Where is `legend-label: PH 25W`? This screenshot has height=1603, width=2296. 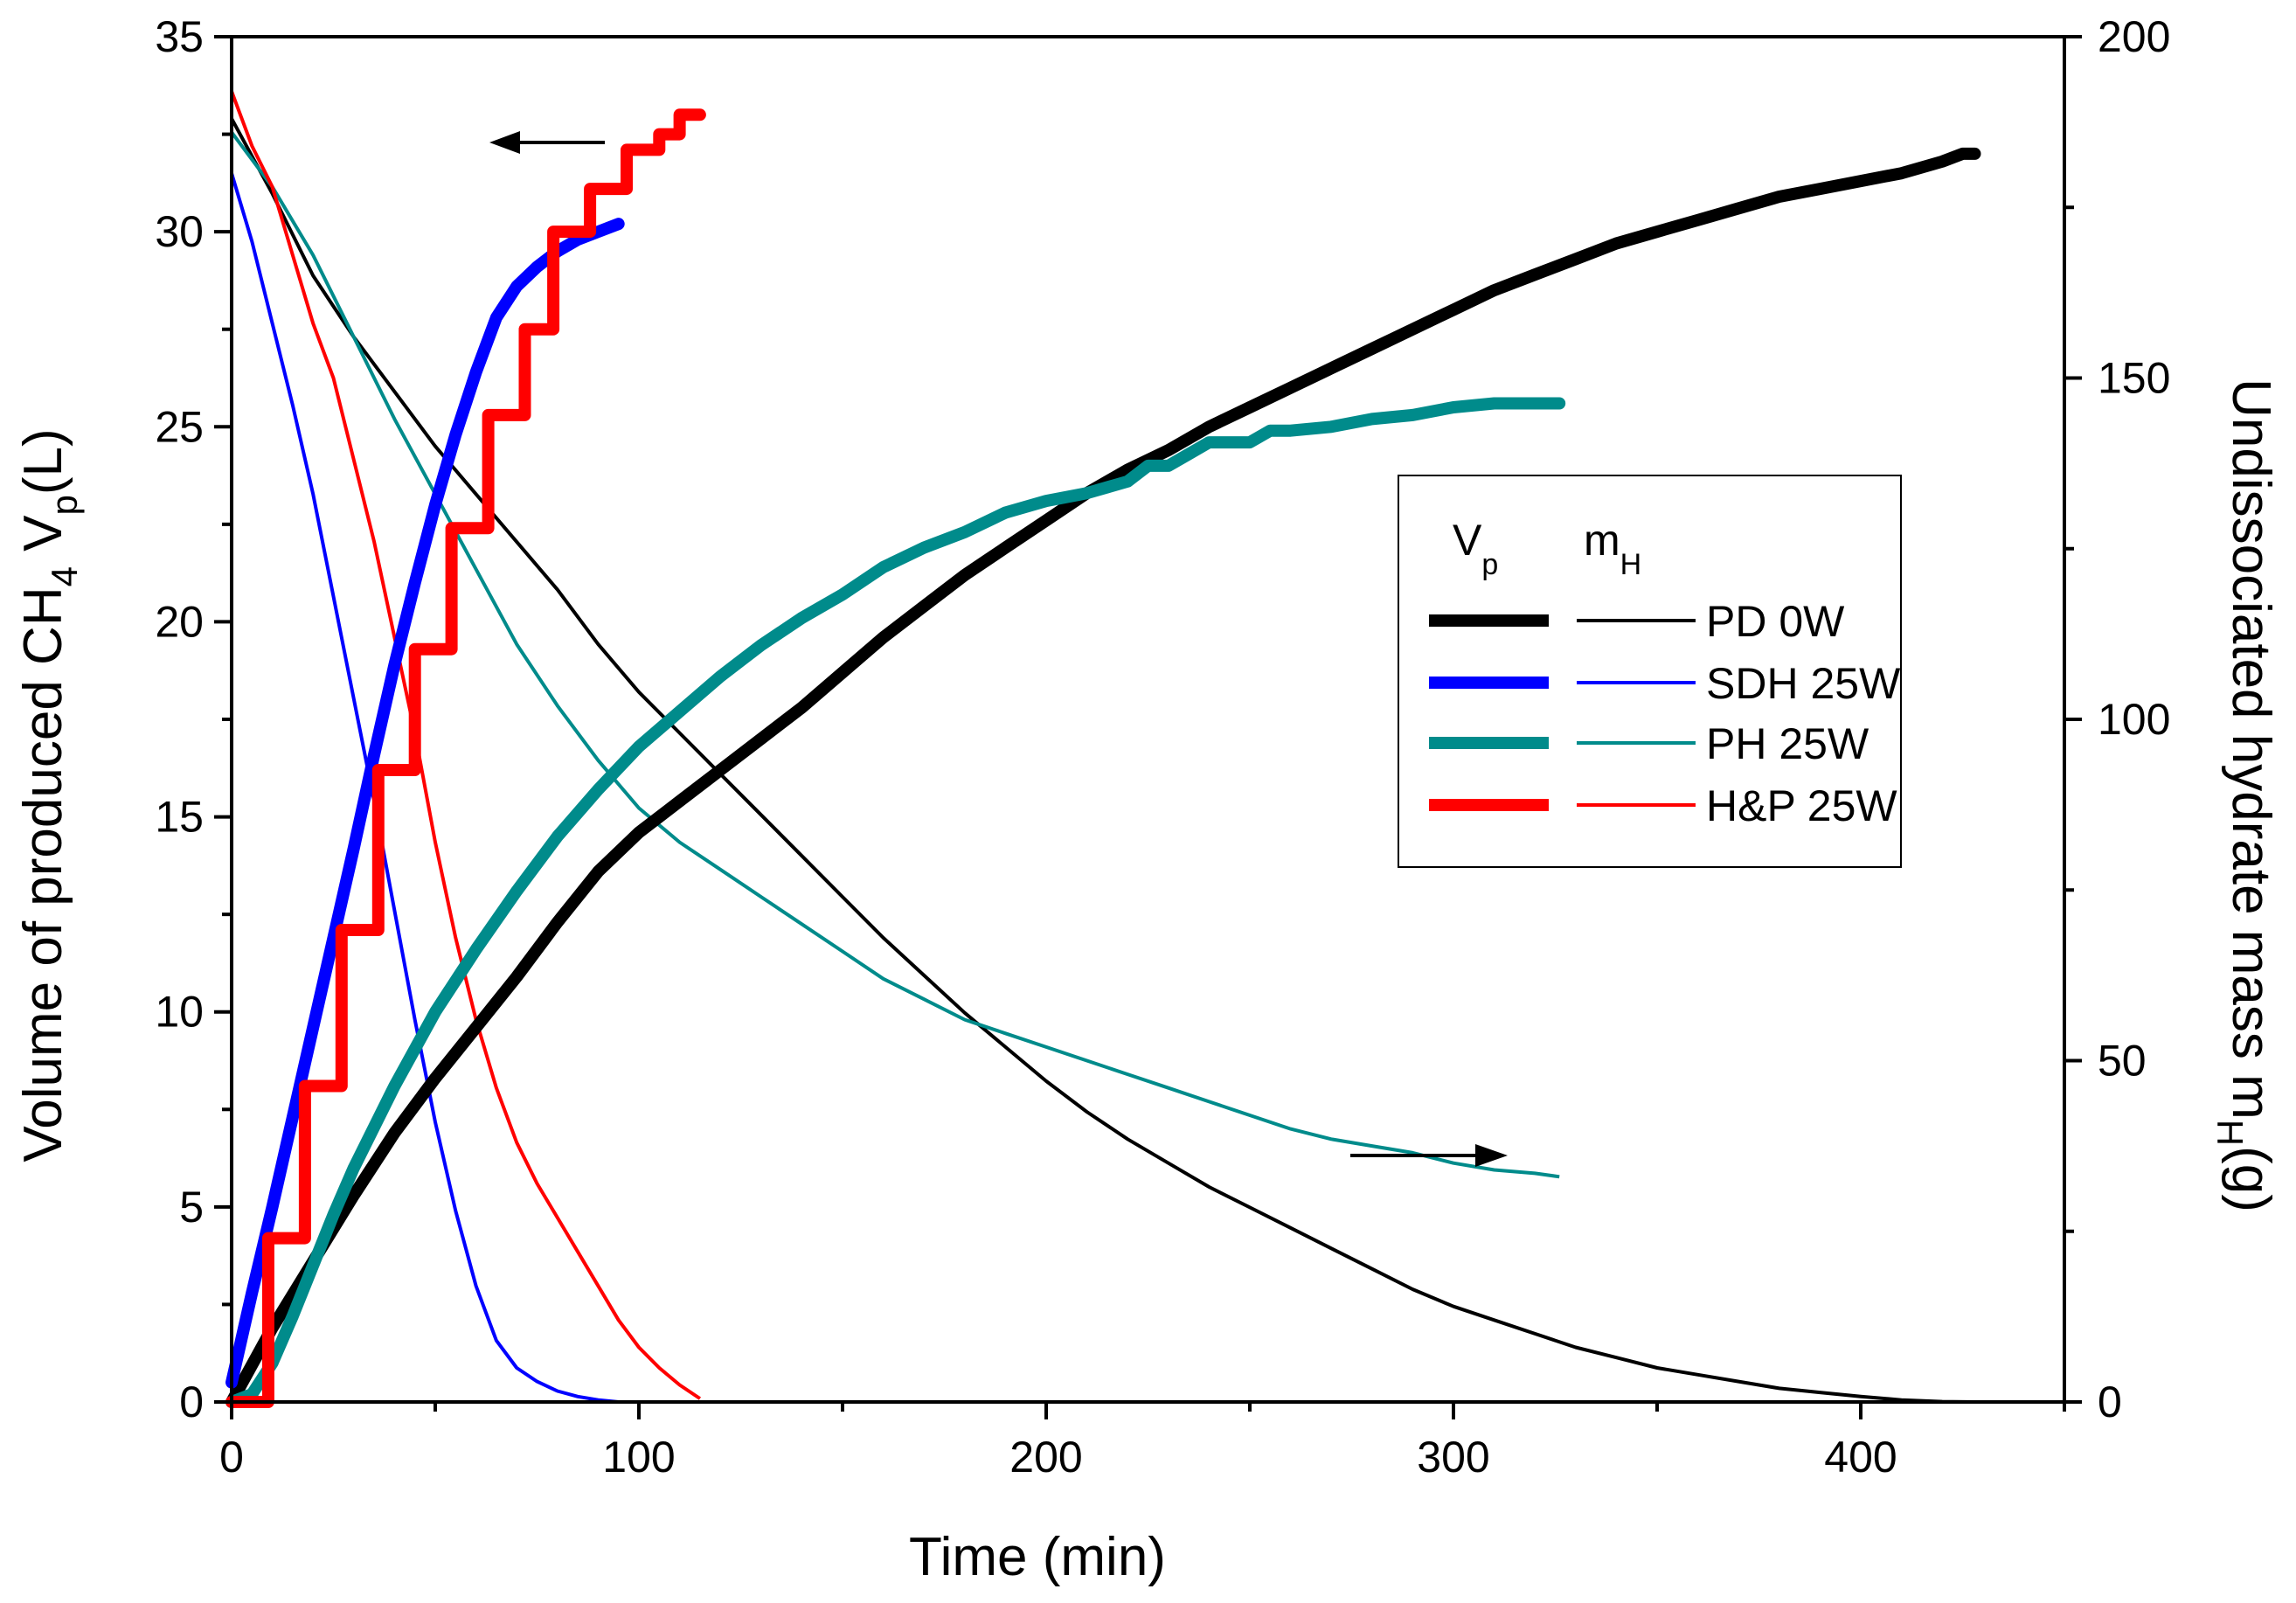
legend-label: PH 25W is located at coordinates (1787, 743).